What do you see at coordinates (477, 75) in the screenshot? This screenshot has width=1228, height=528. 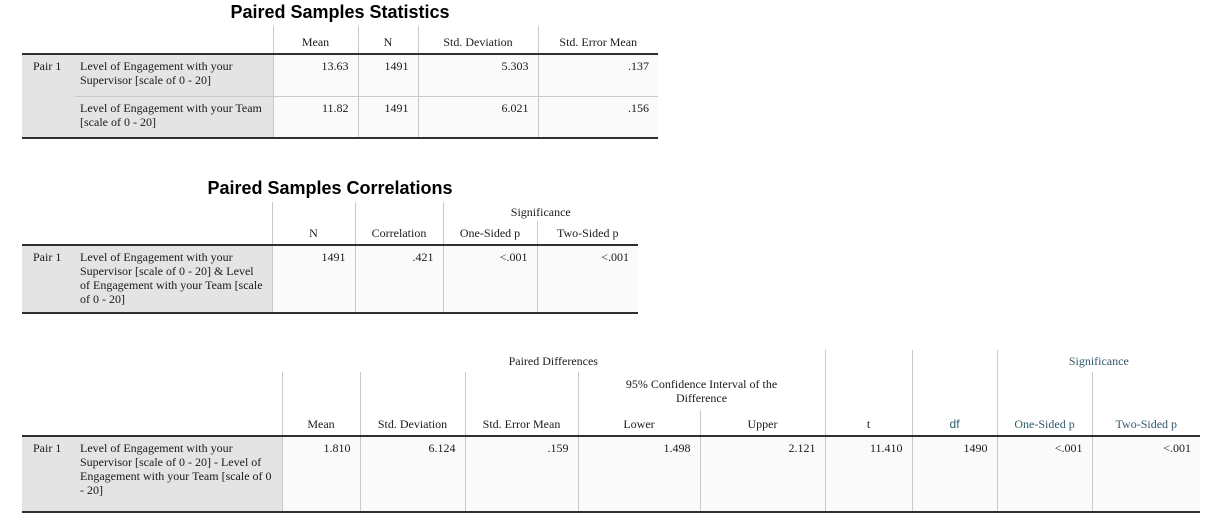 I see `value-std-deviation: 5.303` at bounding box center [477, 75].